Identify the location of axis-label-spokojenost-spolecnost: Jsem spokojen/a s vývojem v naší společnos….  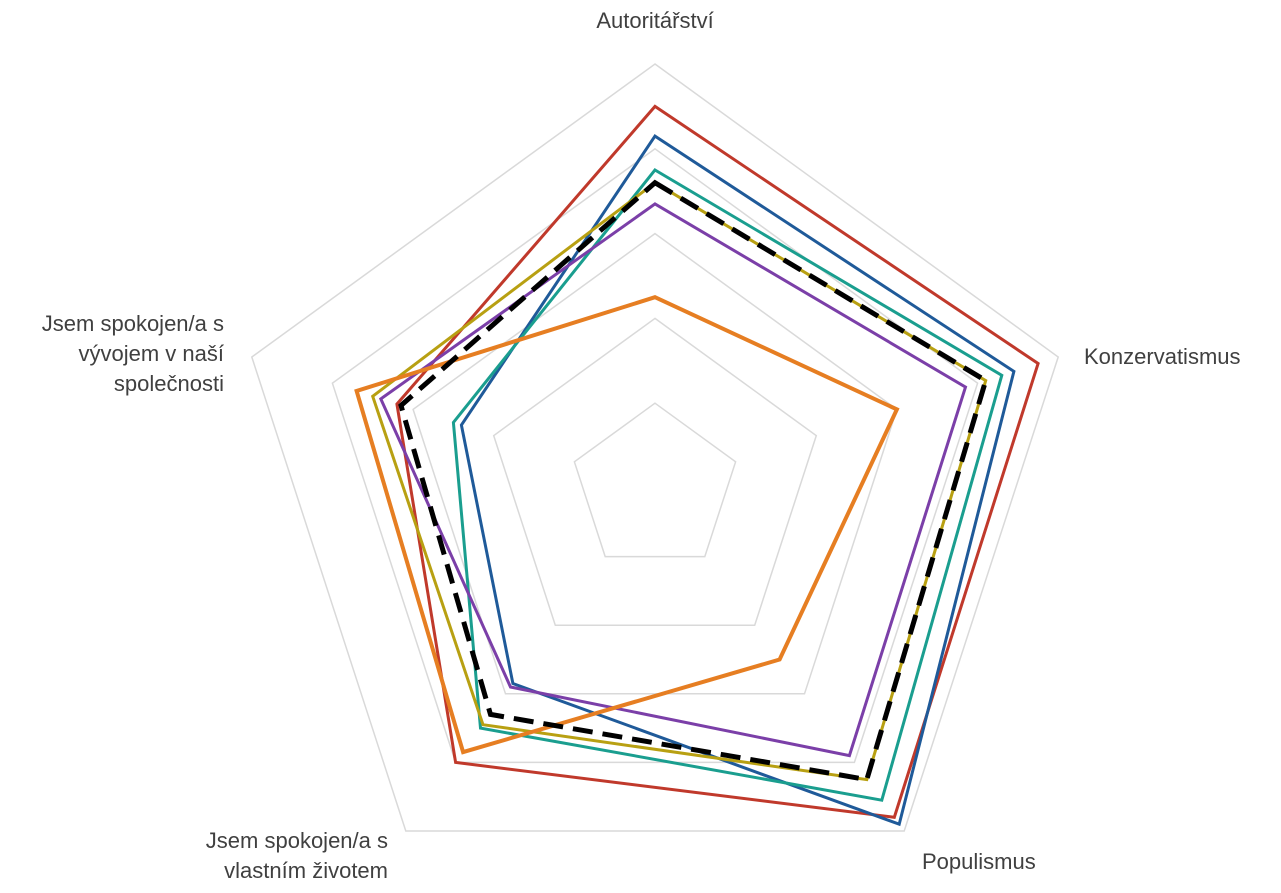
(133, 353).